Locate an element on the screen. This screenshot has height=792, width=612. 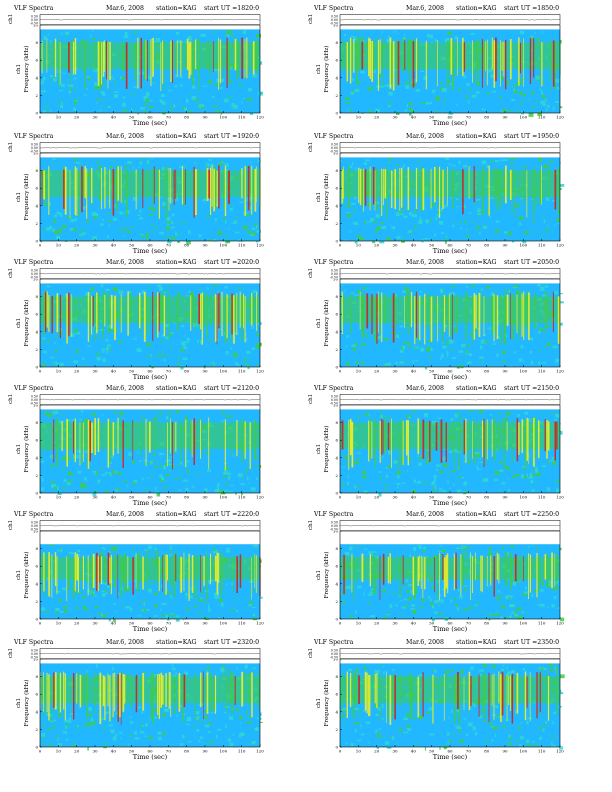
panel-start-ut: start UT =2320:0 is located at coordinates (232, 642).